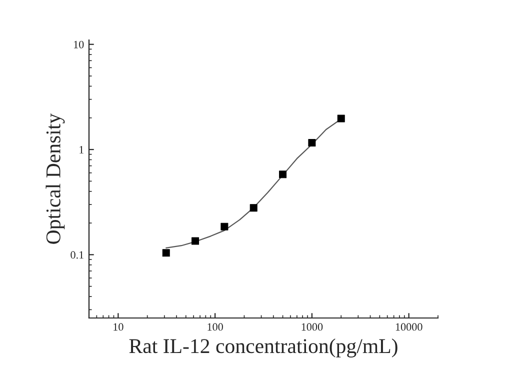  Describe the element at coordinates (79, 44) in the screenshot. I see `y-tick-label: 10` at that location.